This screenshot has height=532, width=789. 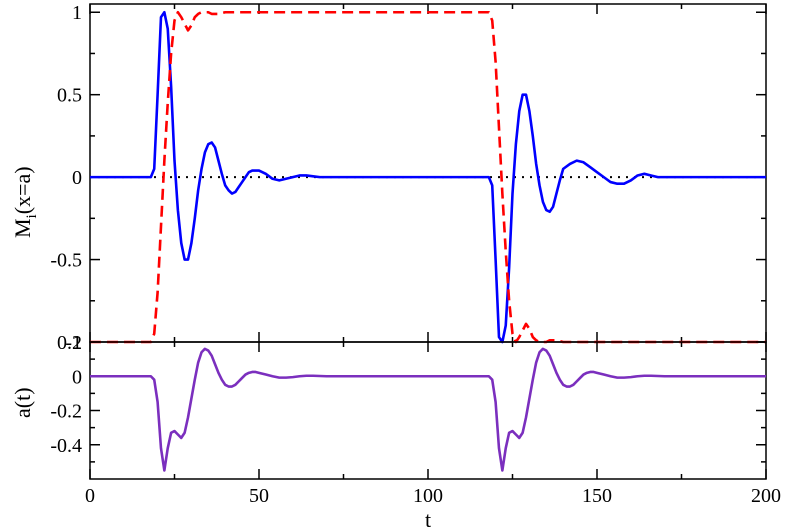 What do you see at coordinates (259, 496) in the screenshot?
I see `x-tick-label: 50` at bounding box center [259, 496].